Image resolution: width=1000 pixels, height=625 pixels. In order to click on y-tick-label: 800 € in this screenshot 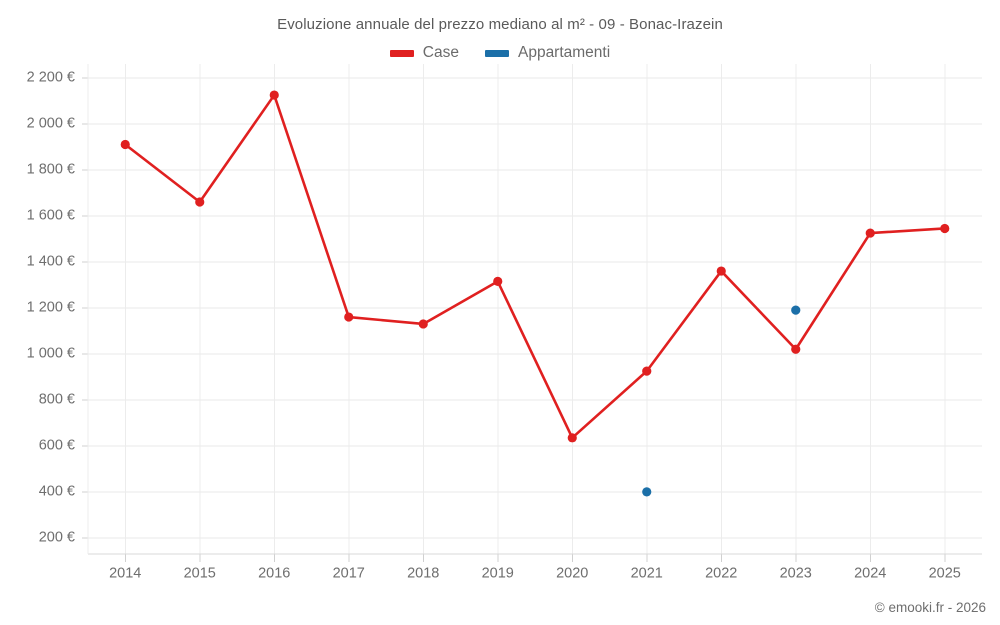, I will do `click(57, 400)`.